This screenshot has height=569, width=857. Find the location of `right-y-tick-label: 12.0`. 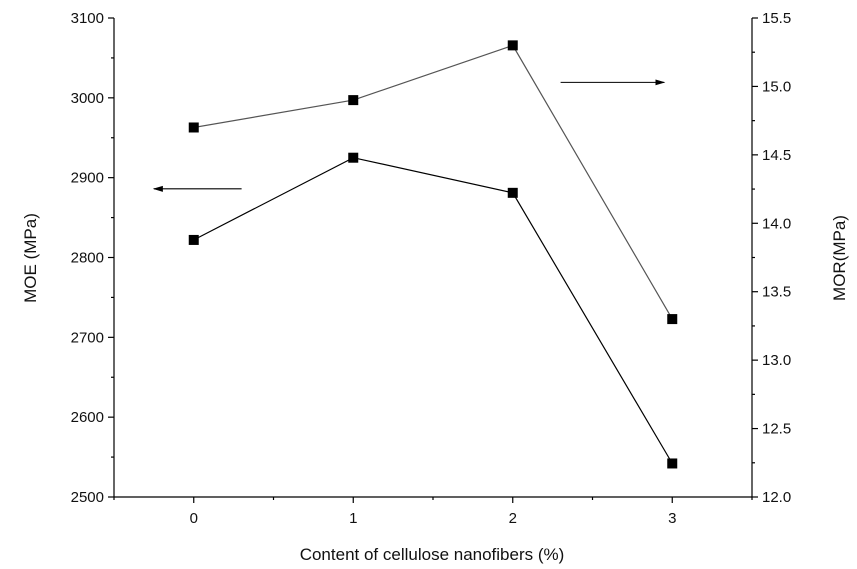

right-y-tick-label: 12.0 is located at coordinates (776, 497).